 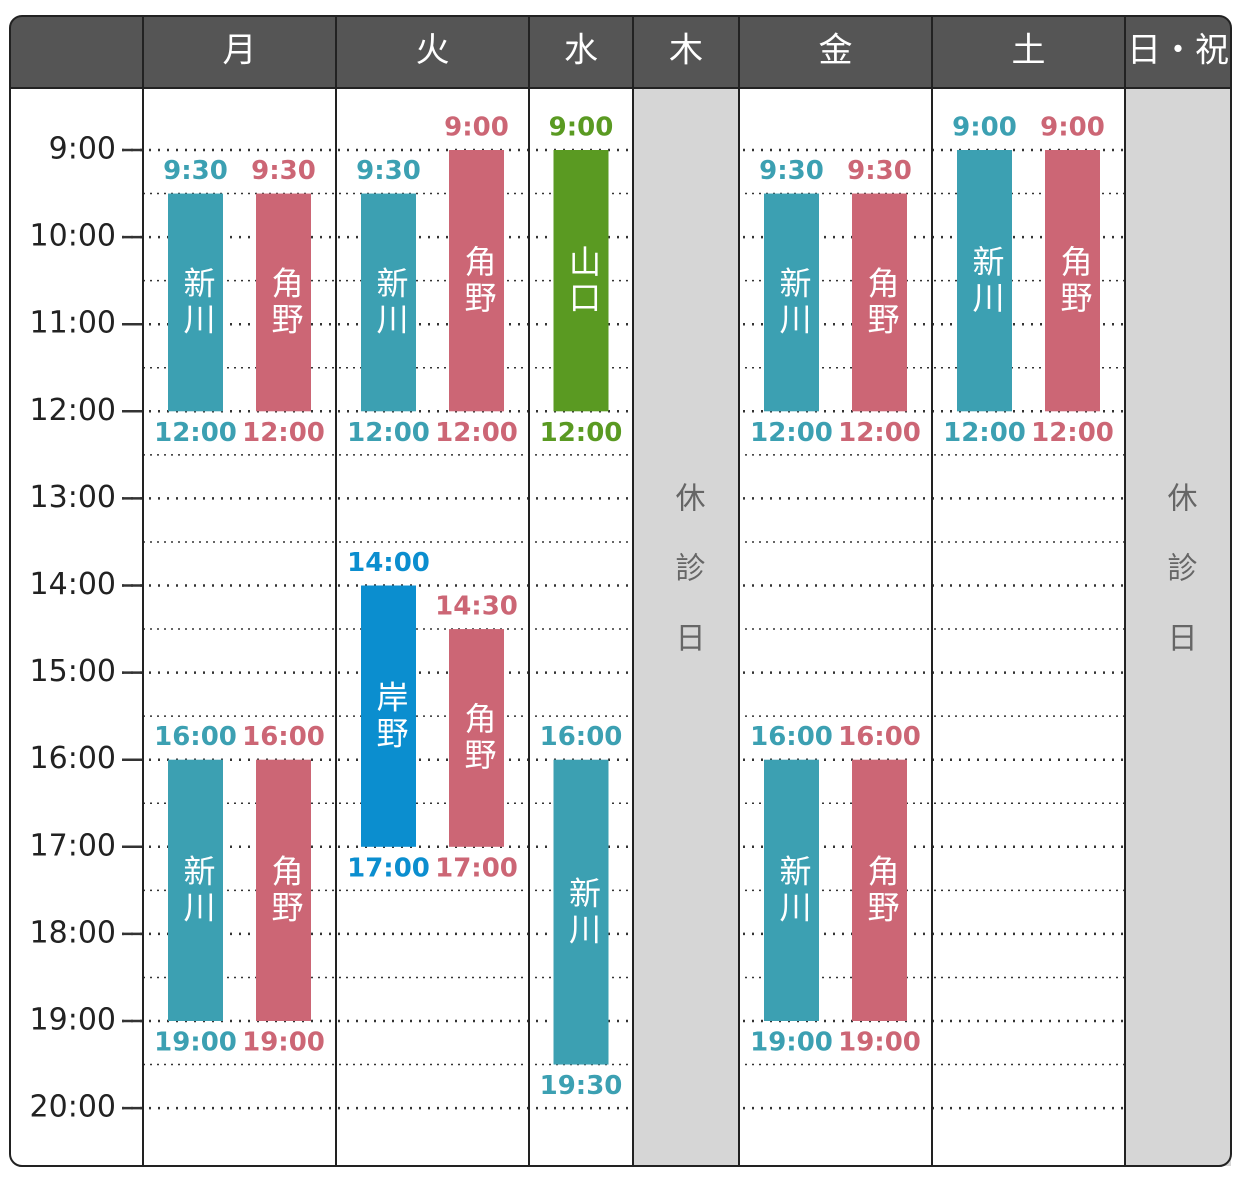 I want to click on shift-start: 14:00, so click(x=388, y=563).